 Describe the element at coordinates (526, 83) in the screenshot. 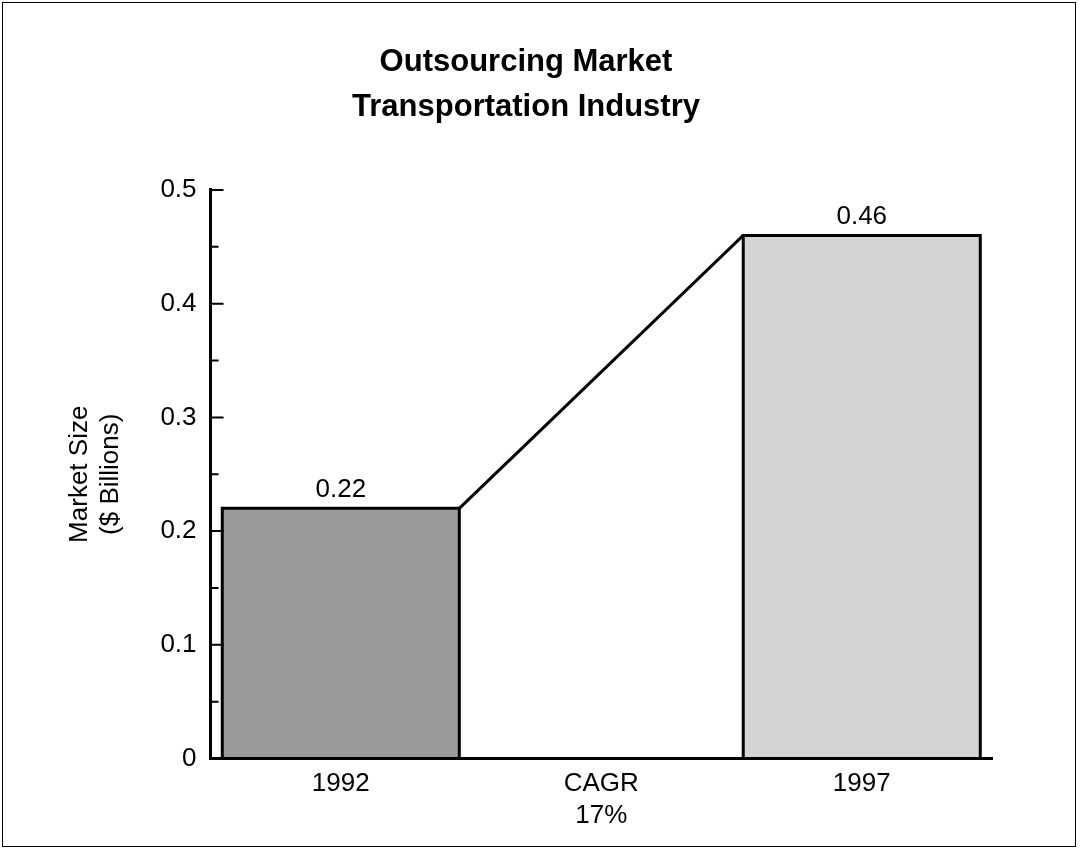

I see `chart-title: Outsourcing Market Transportation Industry` at that location.